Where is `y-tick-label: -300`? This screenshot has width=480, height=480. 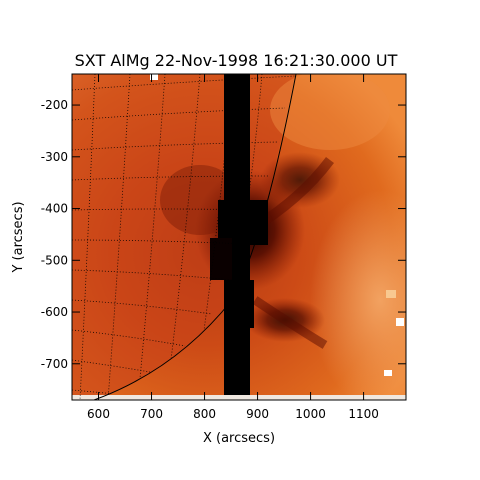 y-tick-label: -300 is located at coordinates (54, 157).